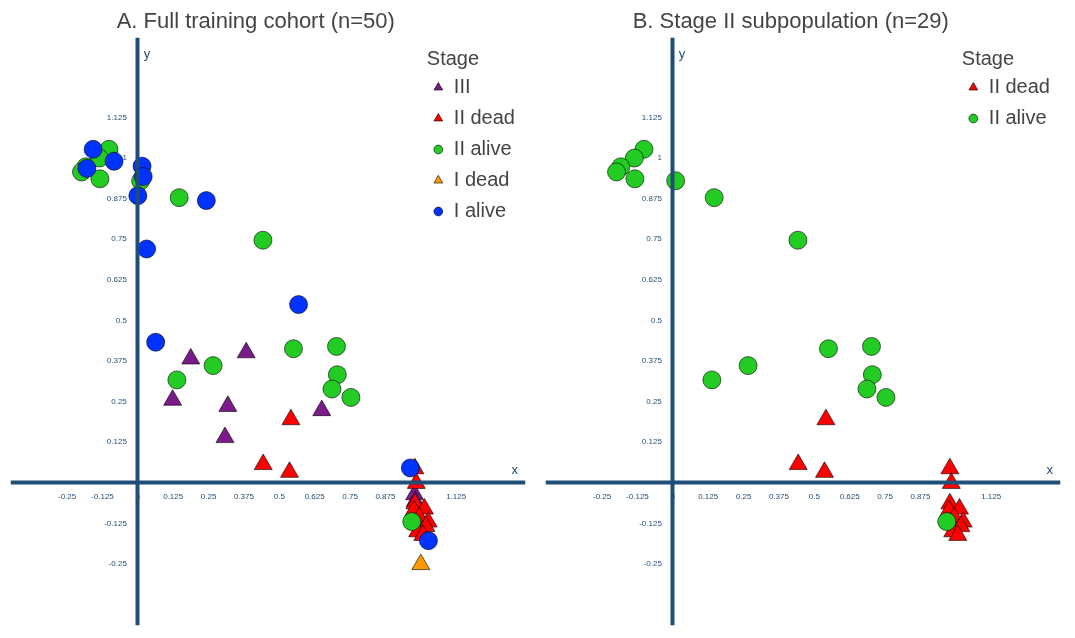 The image size is (1075, 638). Describe the element at coordinates (462, 86) in the screenshot. I see `legend-label: III` at that location.